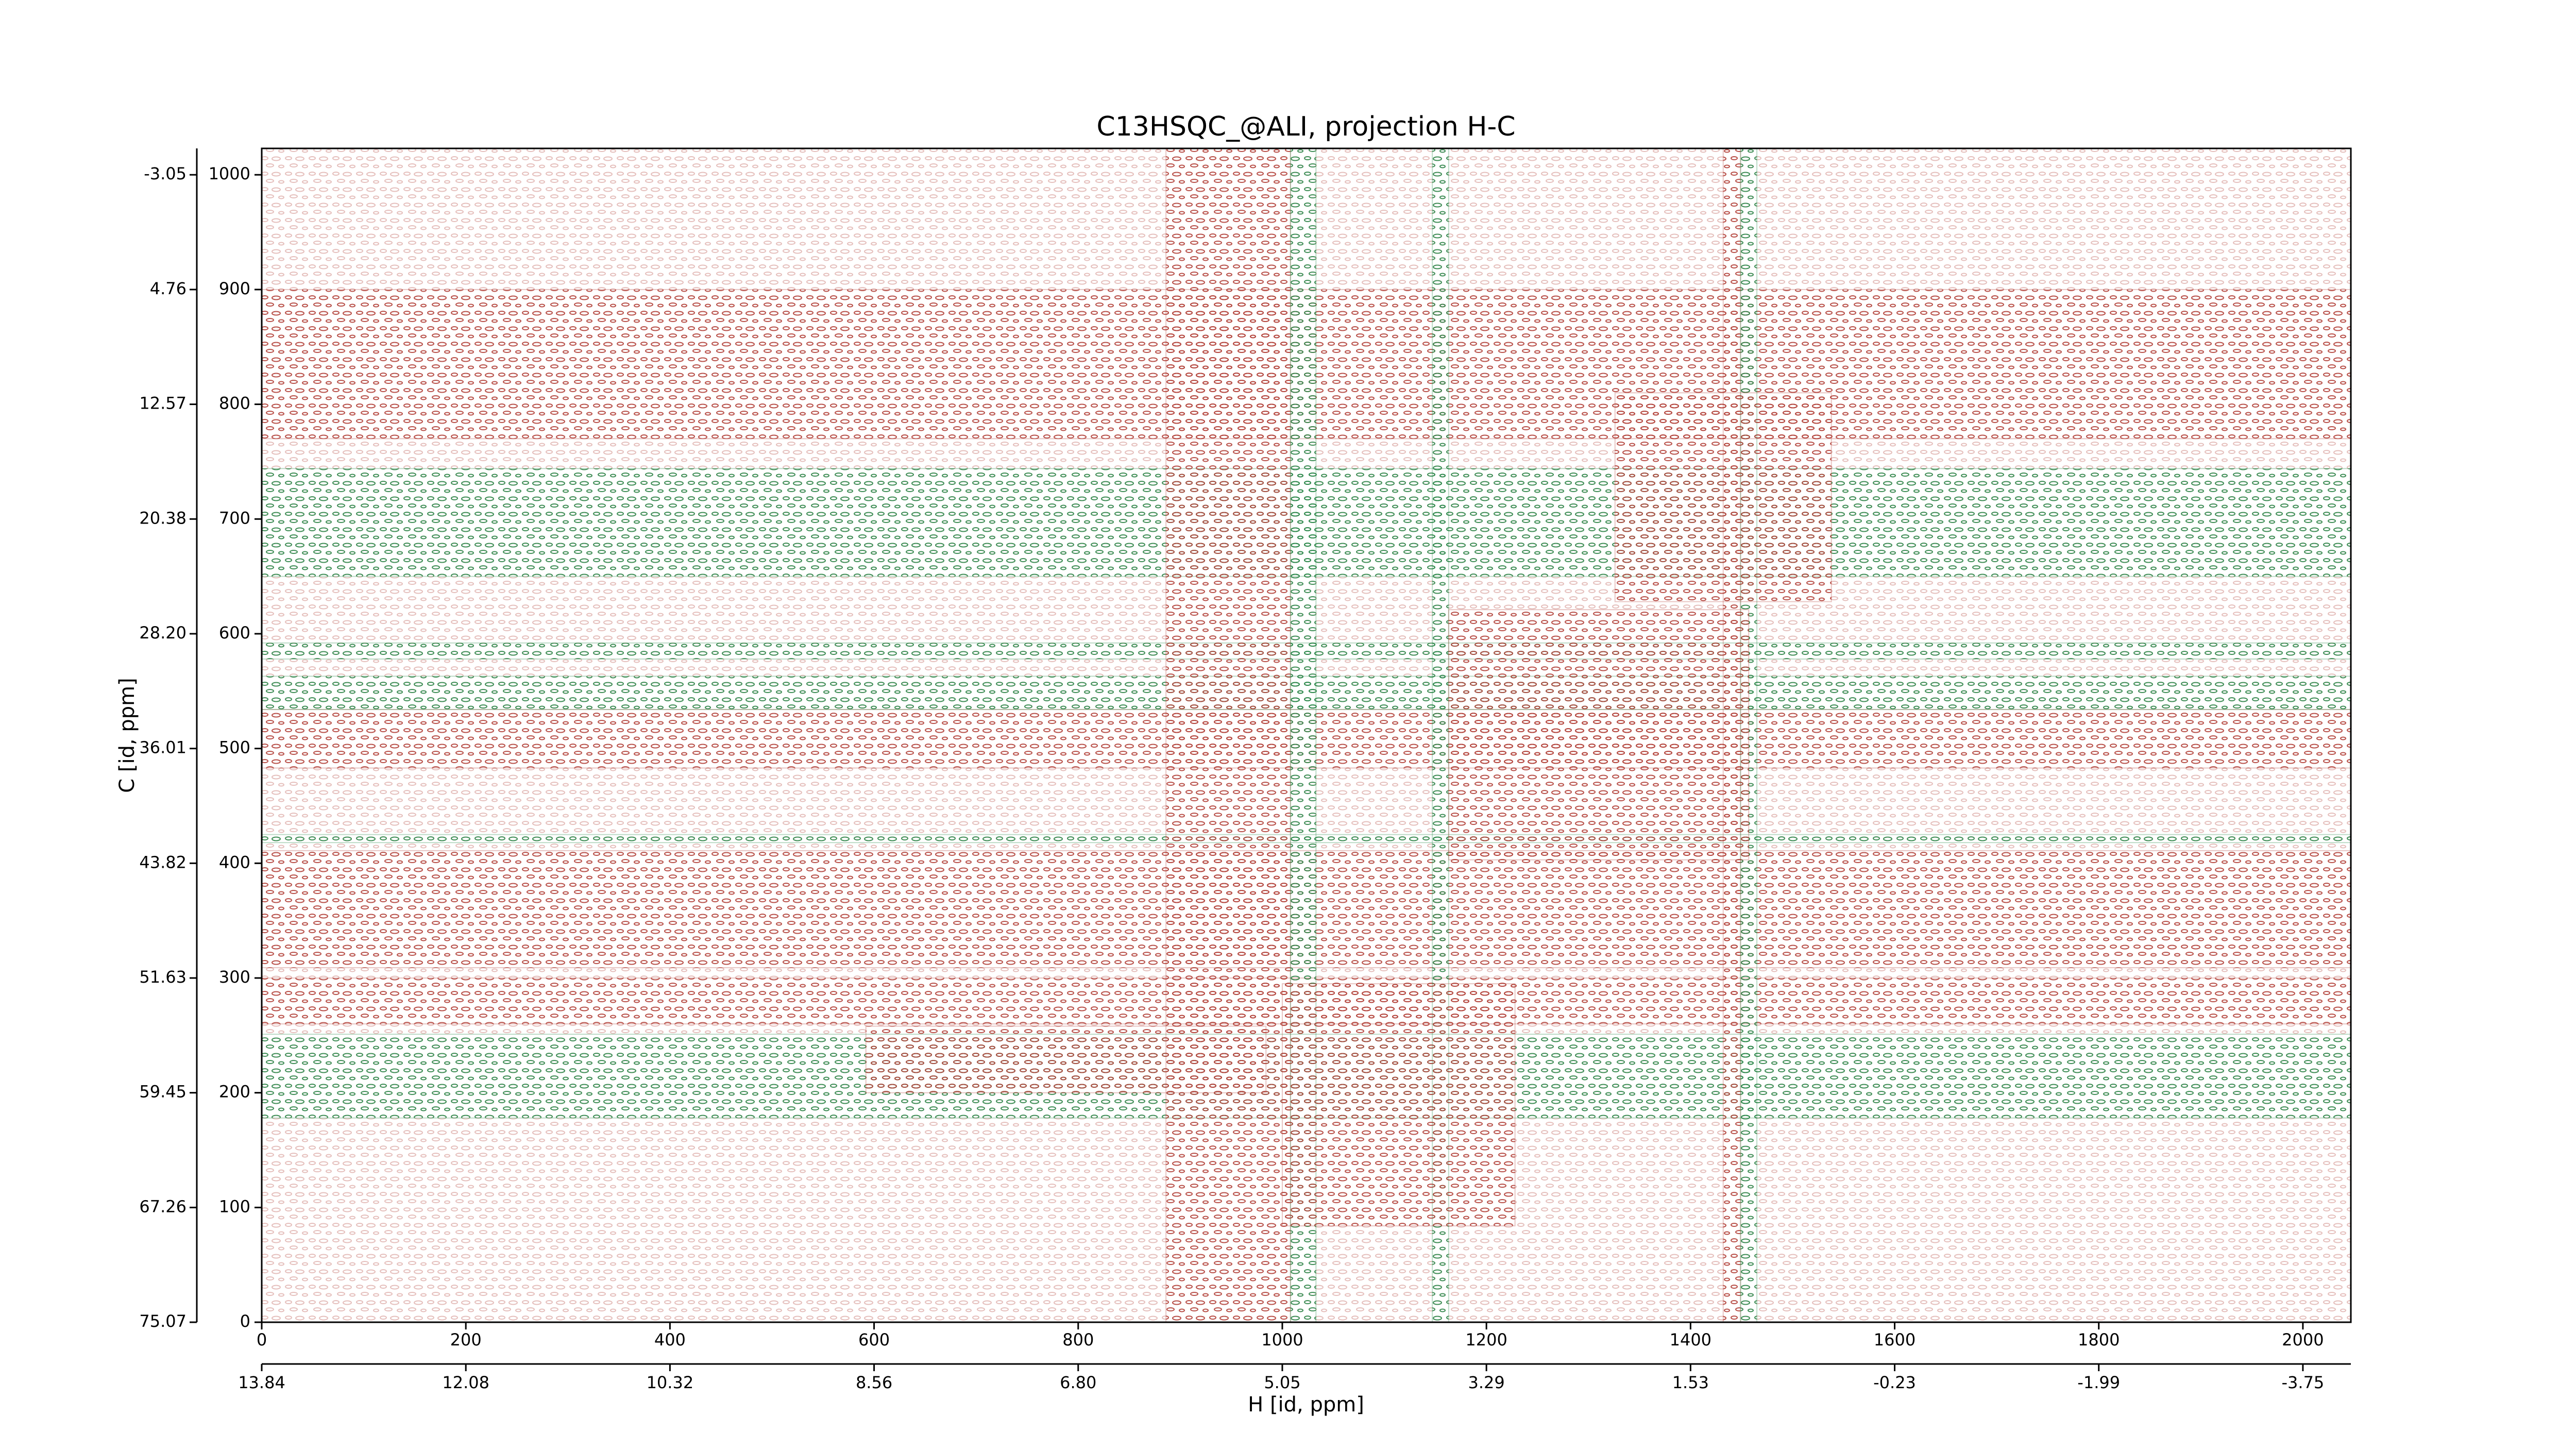  What do you see at coordinates (1305, 126) in the screenshot?
I see `chart-title: C13HSQC_@ALI, projection H-C` at bounding box center [1305, 126].